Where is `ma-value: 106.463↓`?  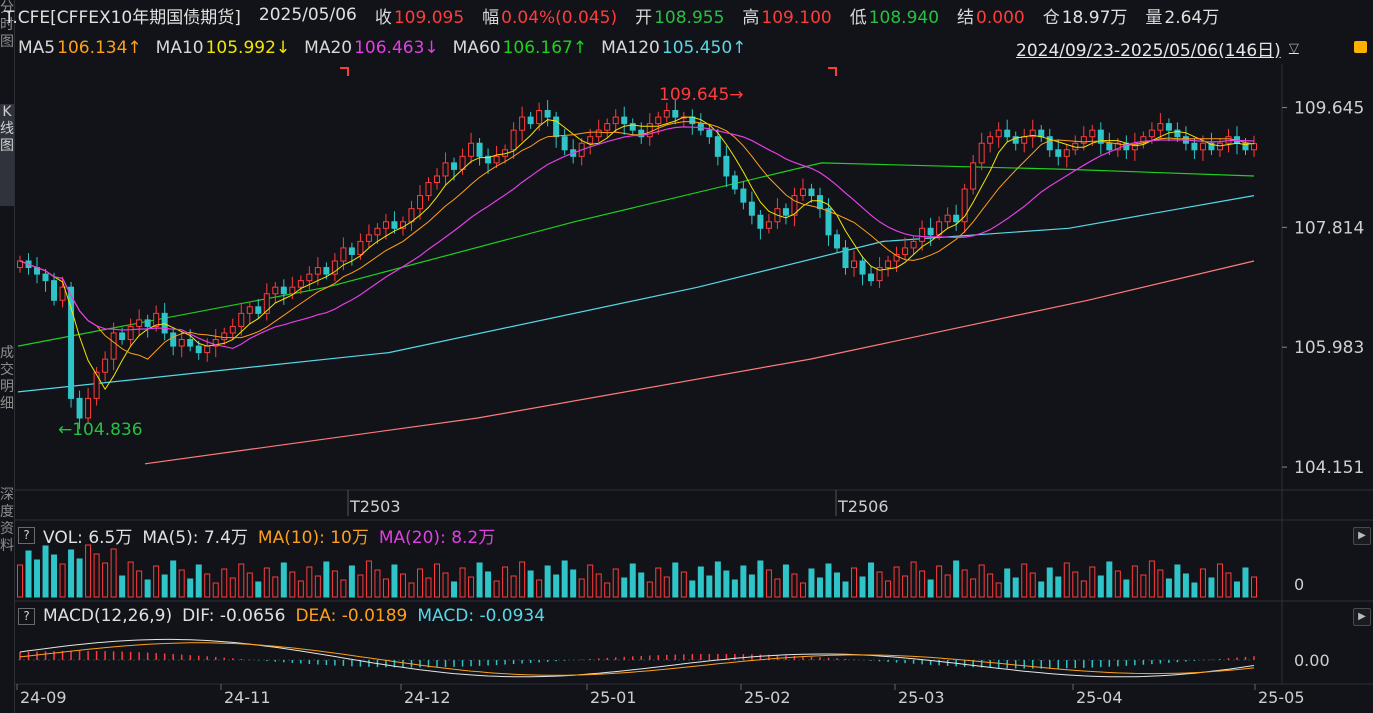
ma-value: 106.463↓ is located at coordinates (396, 48).